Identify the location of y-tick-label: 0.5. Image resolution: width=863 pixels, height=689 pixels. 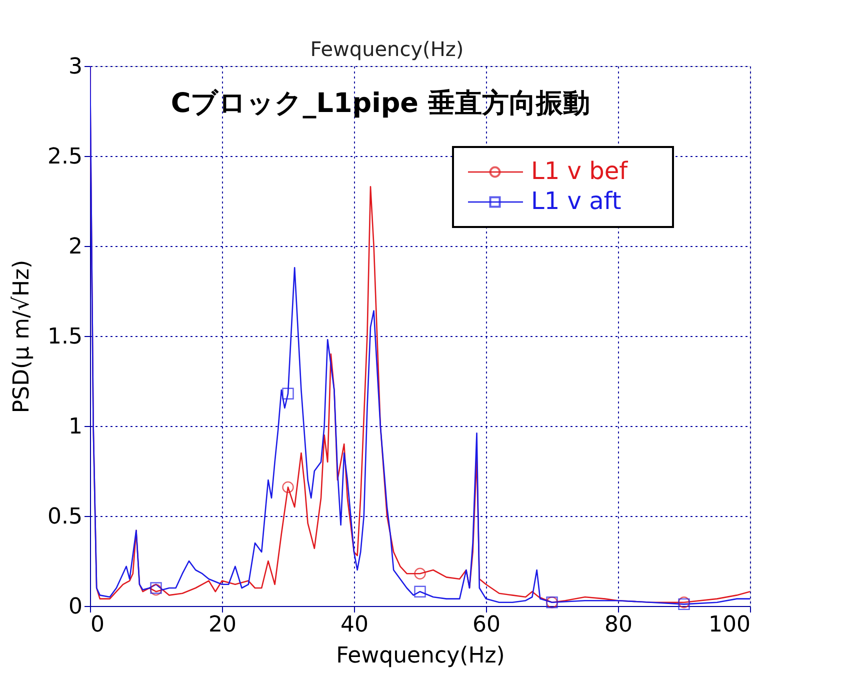
(65, 517).